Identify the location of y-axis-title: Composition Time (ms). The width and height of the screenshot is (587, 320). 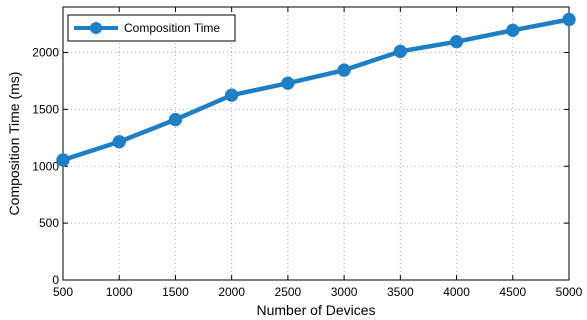
(14, 144).